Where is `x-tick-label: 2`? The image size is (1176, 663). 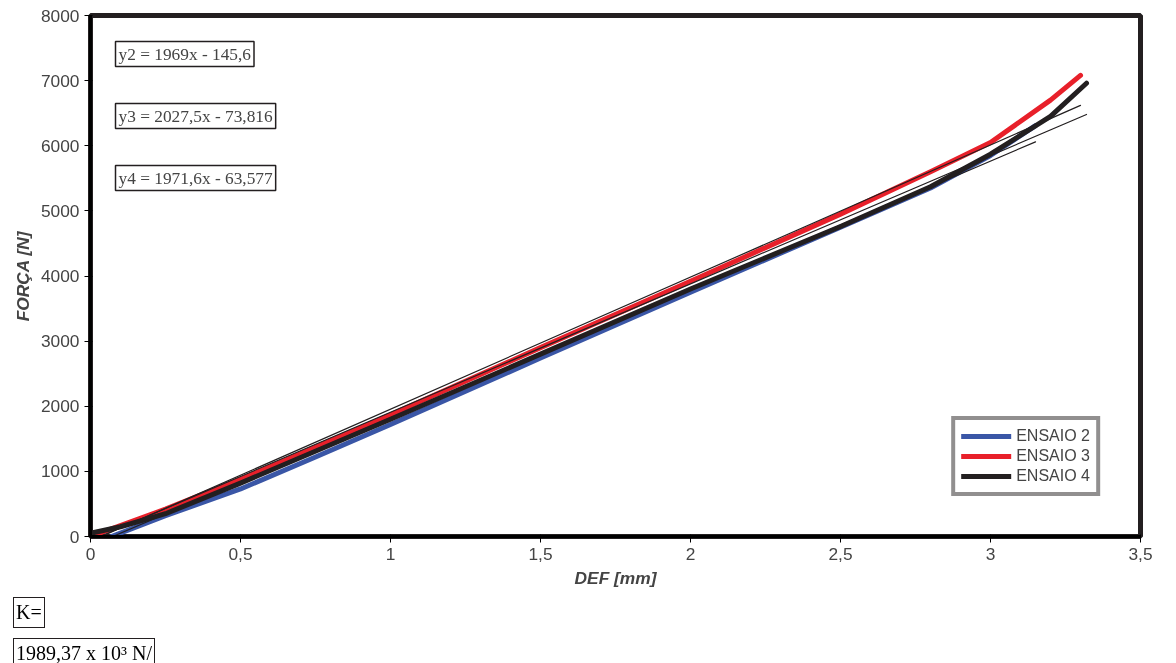
x-tick-label: 2 is located at coordinates (690, 553).